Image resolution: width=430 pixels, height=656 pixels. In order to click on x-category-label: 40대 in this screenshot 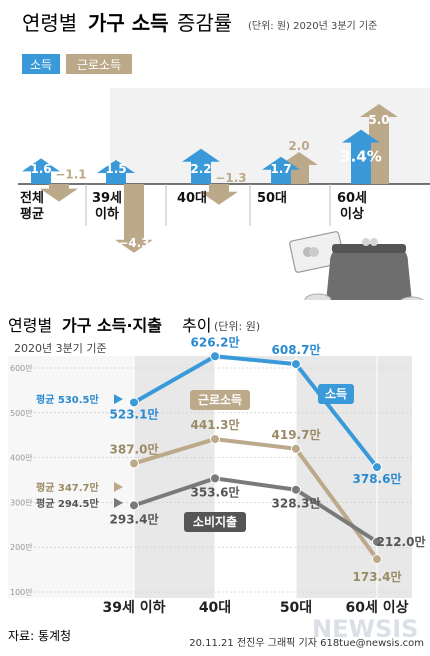, I will do `click(215, 608)`.